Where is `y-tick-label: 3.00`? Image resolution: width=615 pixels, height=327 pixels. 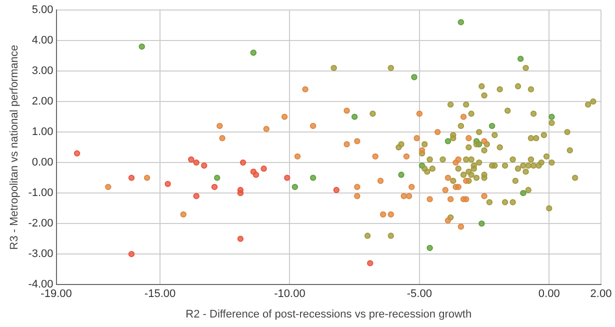 y-tick-label: 3.00 is located at coordinates (43, 71).